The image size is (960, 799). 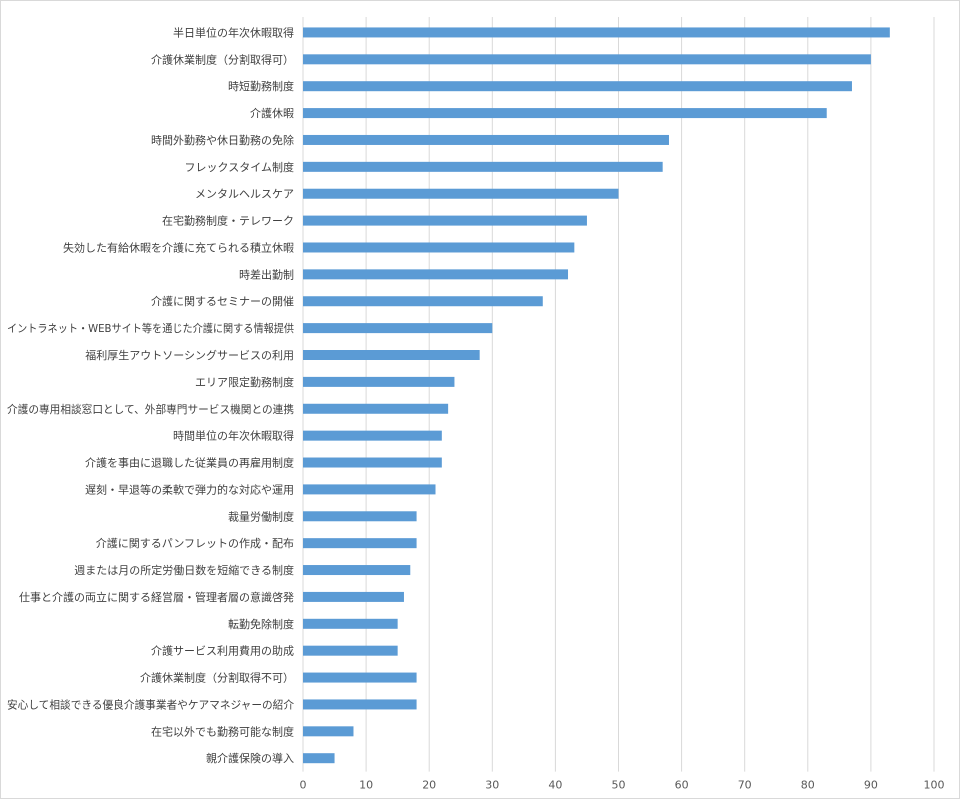 What do you see at coordinates (261, 516) in the screenshot?
I see `category-label: 裁量労働制度` at bounding box center [261, 516].